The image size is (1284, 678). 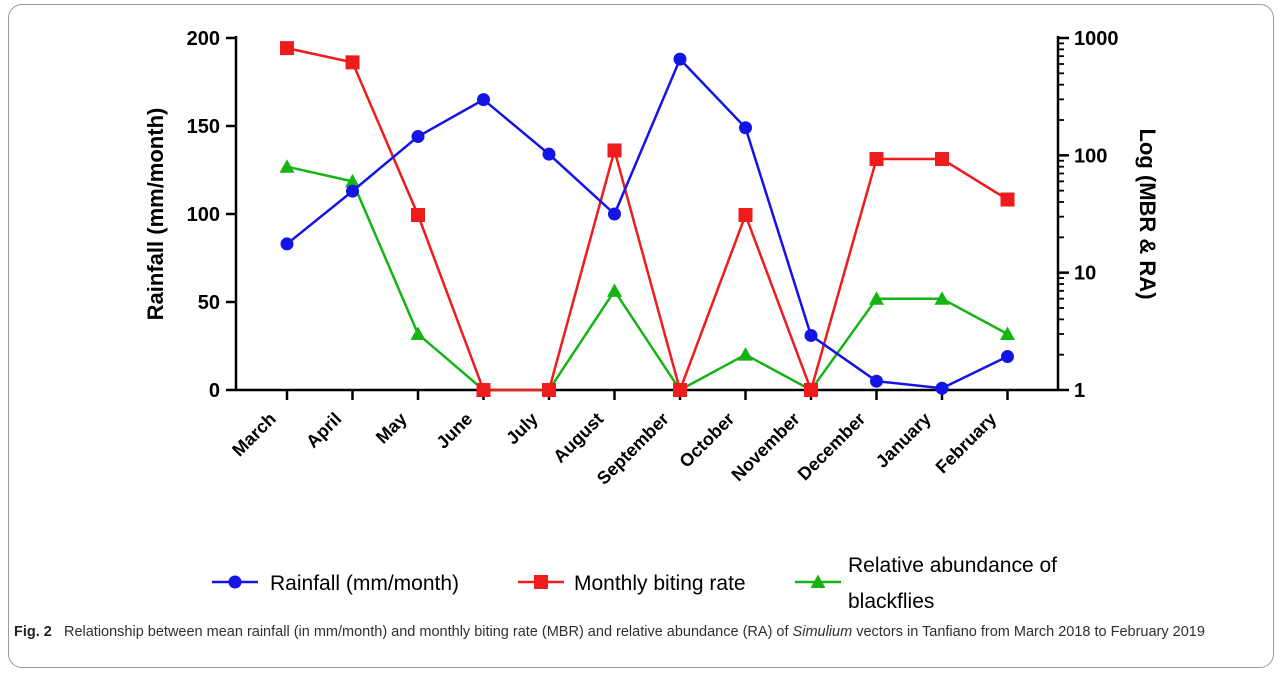 What do you see at coordinates (1090, 156) in the screenshot?
I see `y-right-tick-label: 100` at bounding box center [1090, 156].